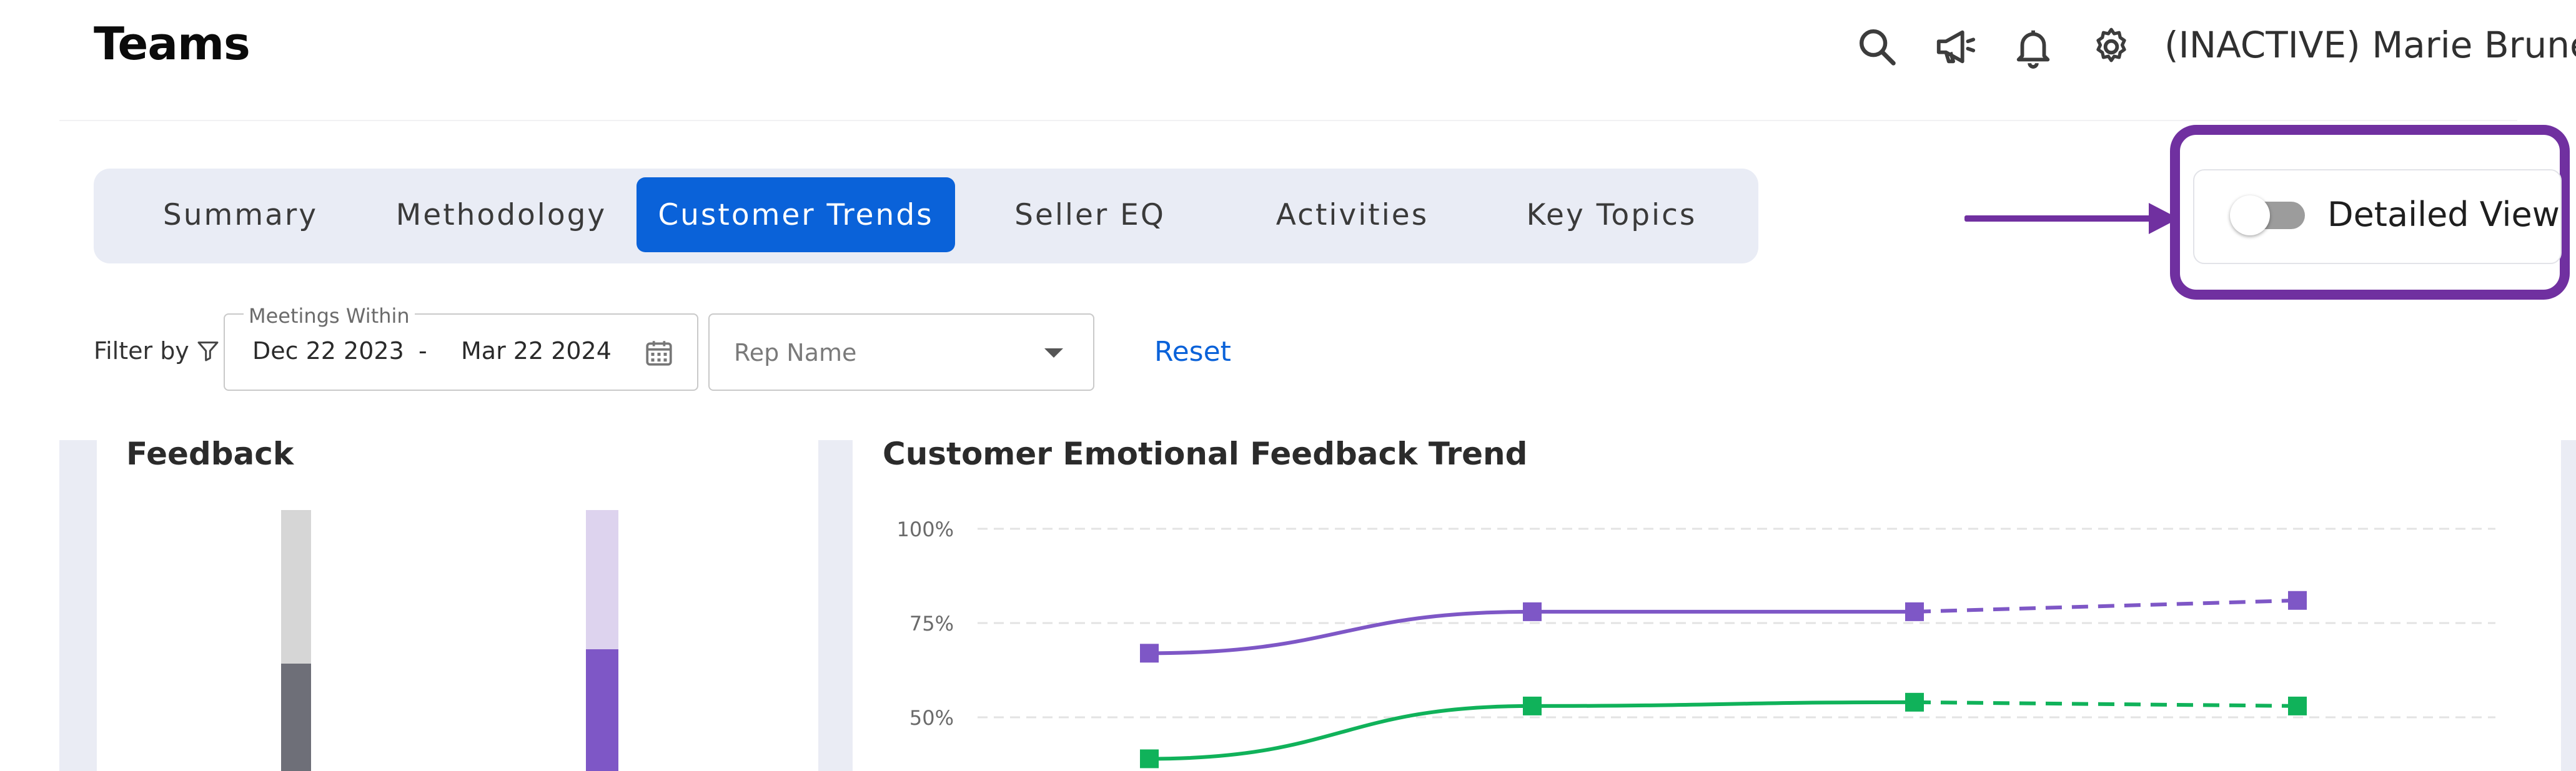 The width and height of the screenshot is (2576, 771). Describe the element at coordinates (659, 352) in the screenshot. I see `calendar-icon` at that location.